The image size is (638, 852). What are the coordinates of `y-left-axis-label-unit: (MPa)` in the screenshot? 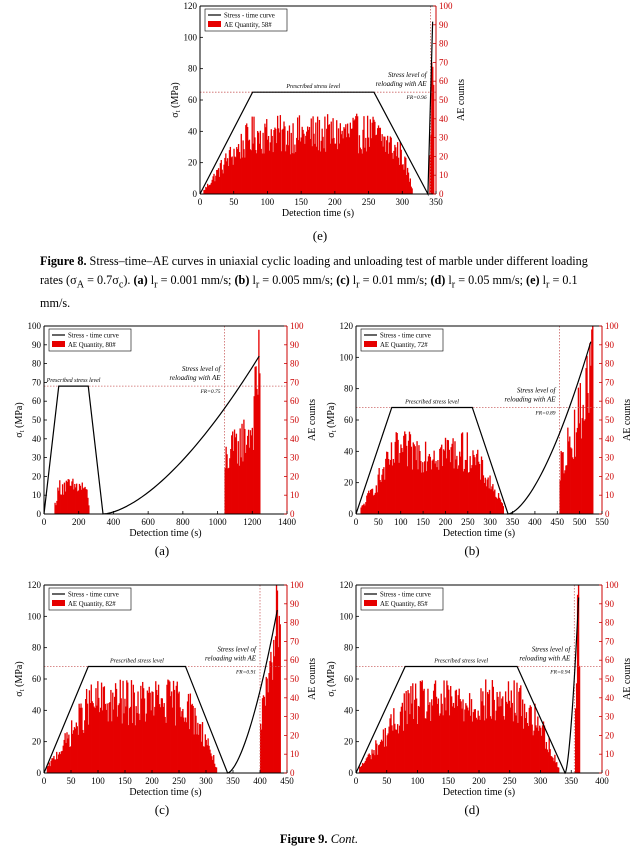 It's located at (19, 675).